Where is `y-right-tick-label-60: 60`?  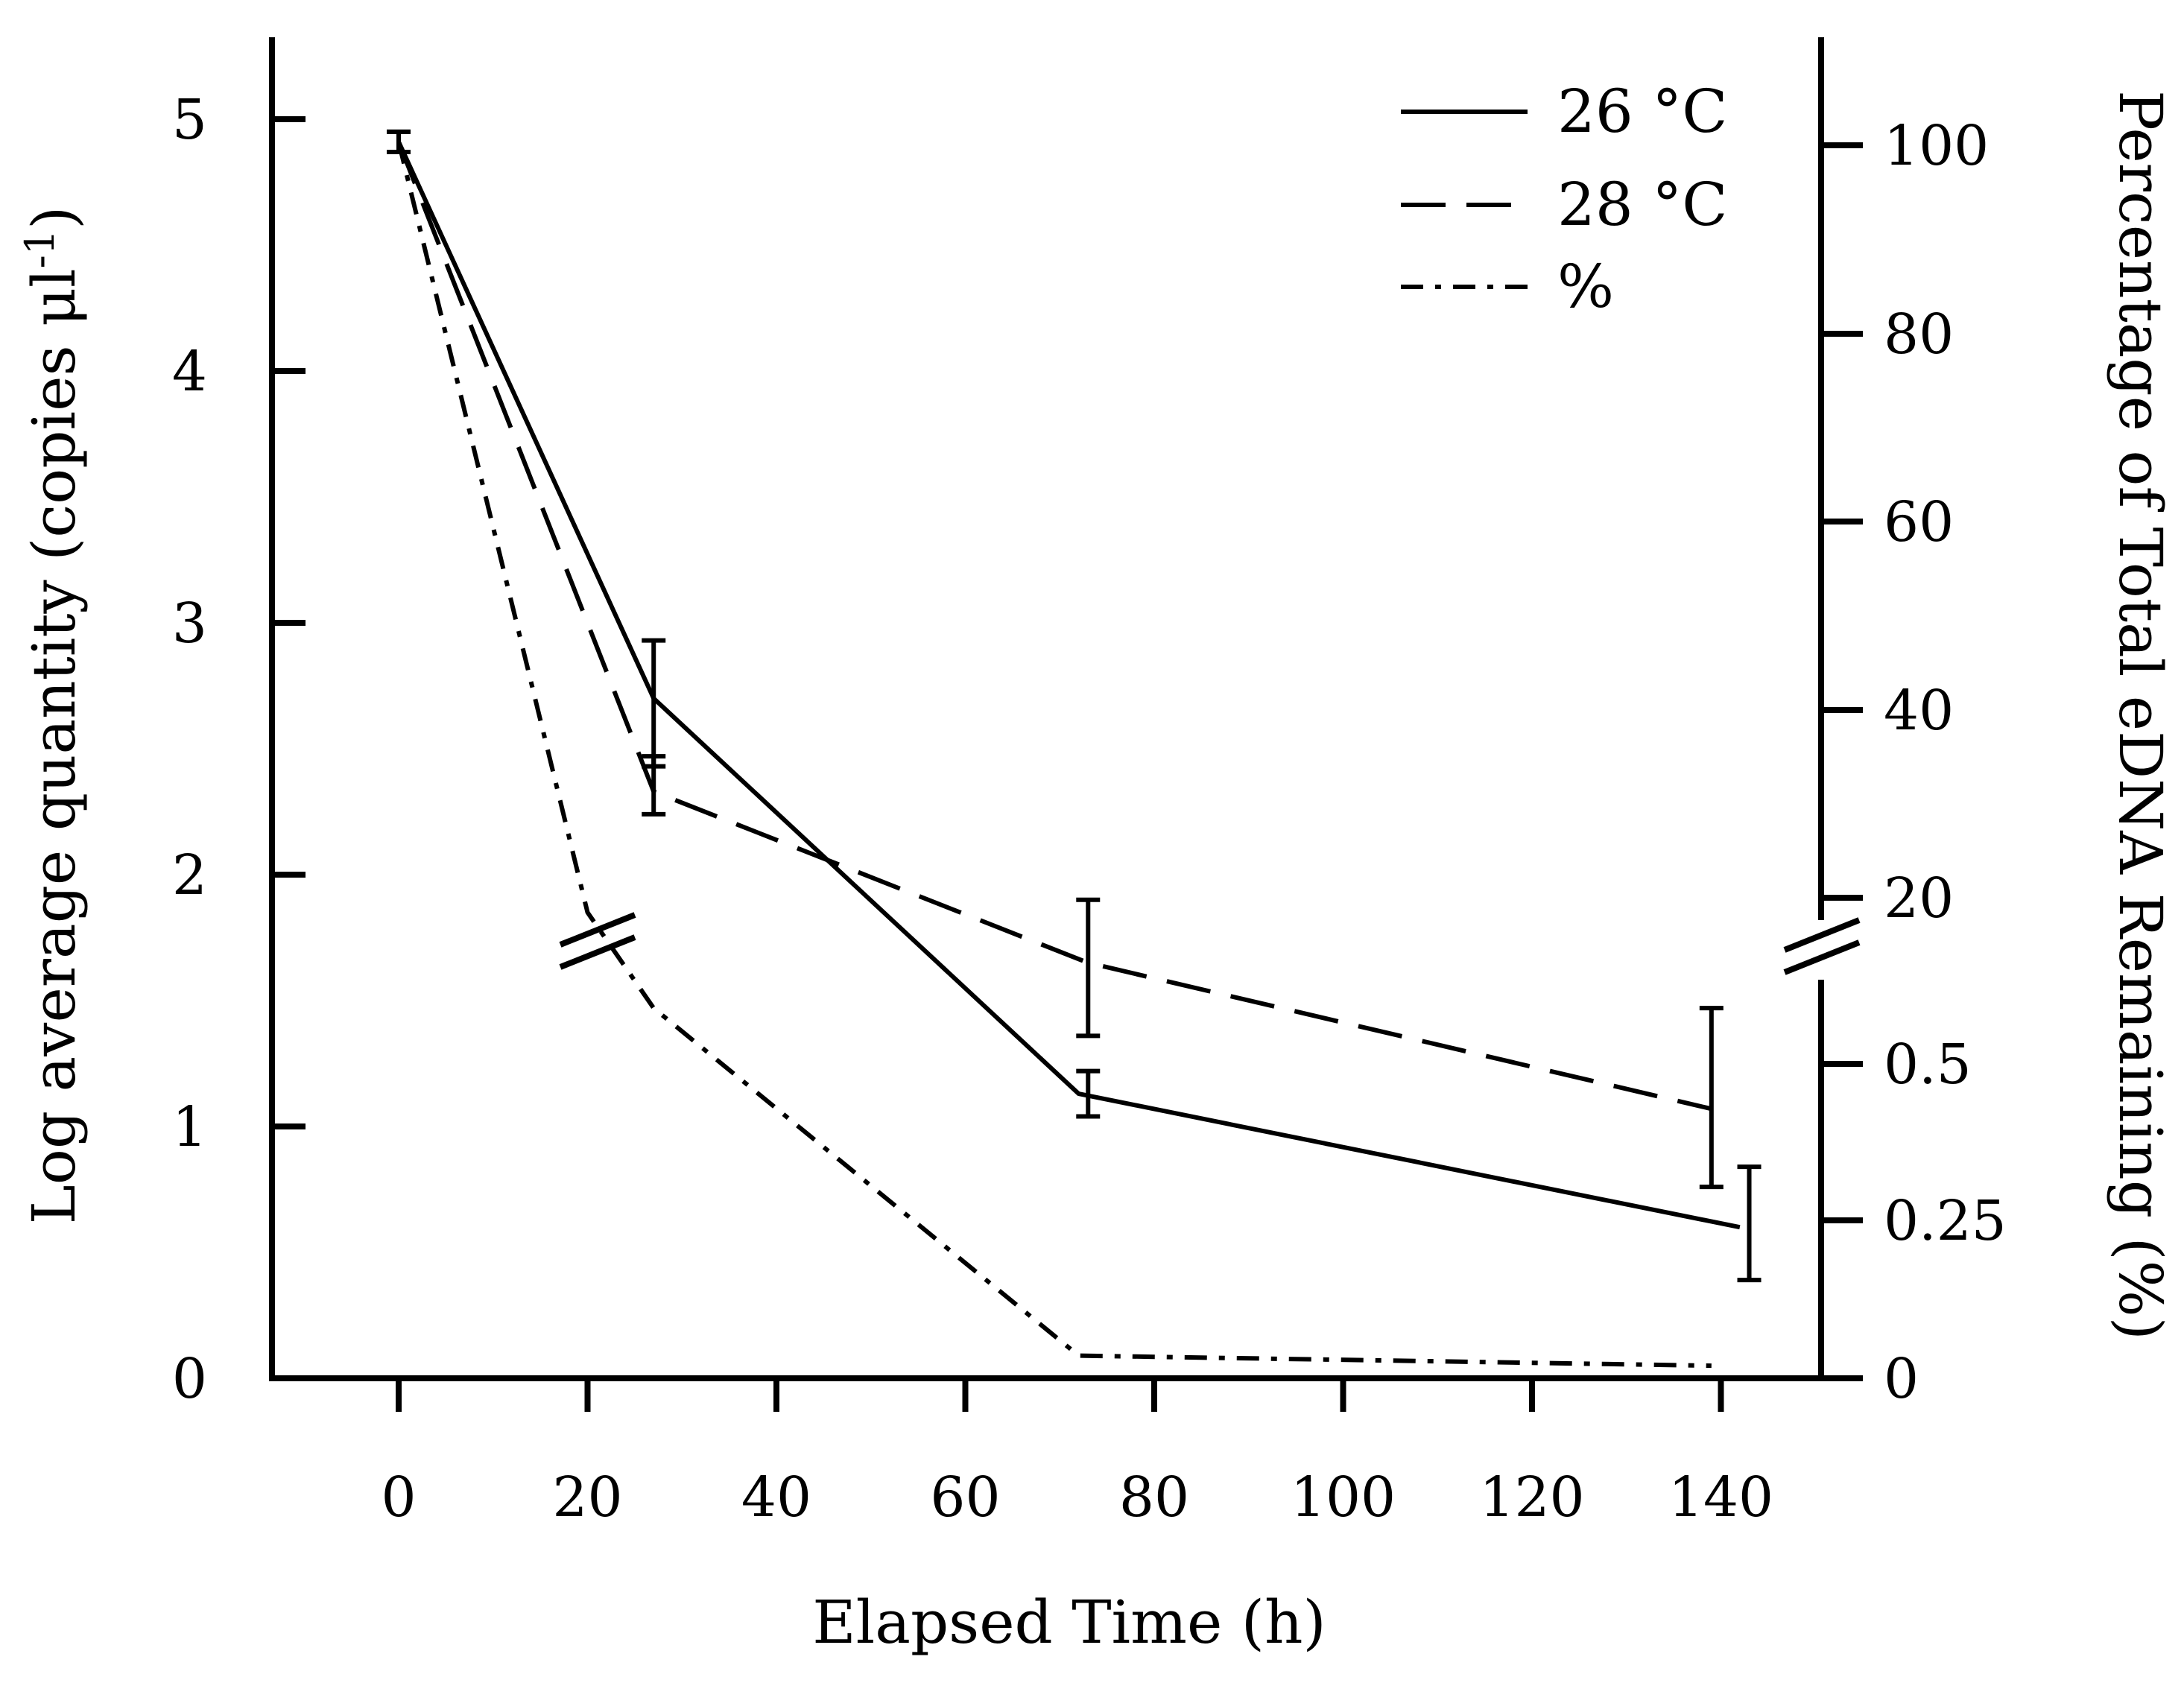
y-right-tick-label-60: 60 is located at coordinates (1919, 522).